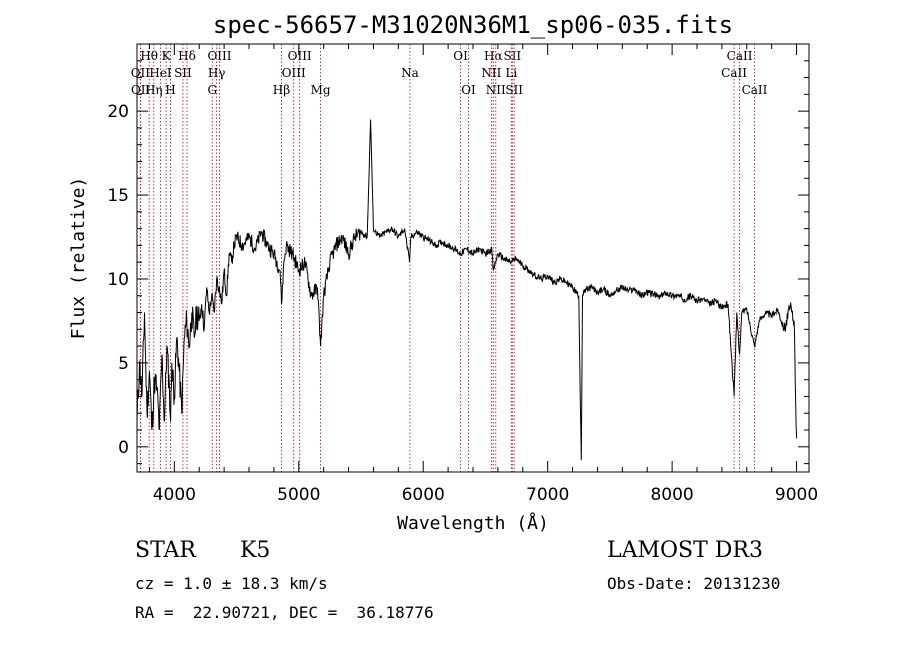 The height and width of the screenshot is (649, 900). What do you see at coordinates (154, 90) in the screenshot?
I see `line-marker-label-4: Hη` at bounding box center [154, 90].